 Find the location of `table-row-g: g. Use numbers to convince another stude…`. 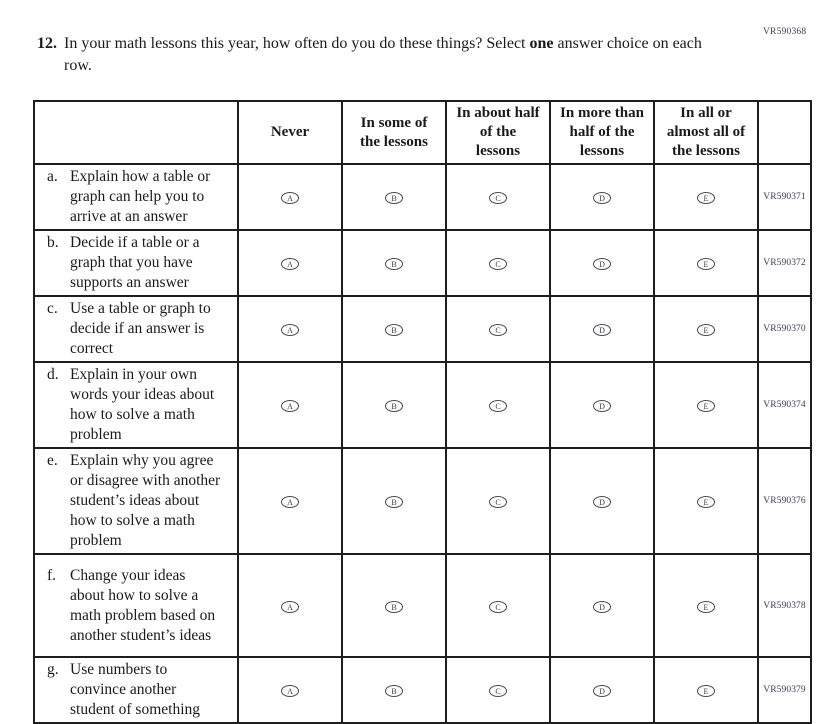

table-row-g: g. Use numbers to convince another stude… is located at coordinates (422, 690).